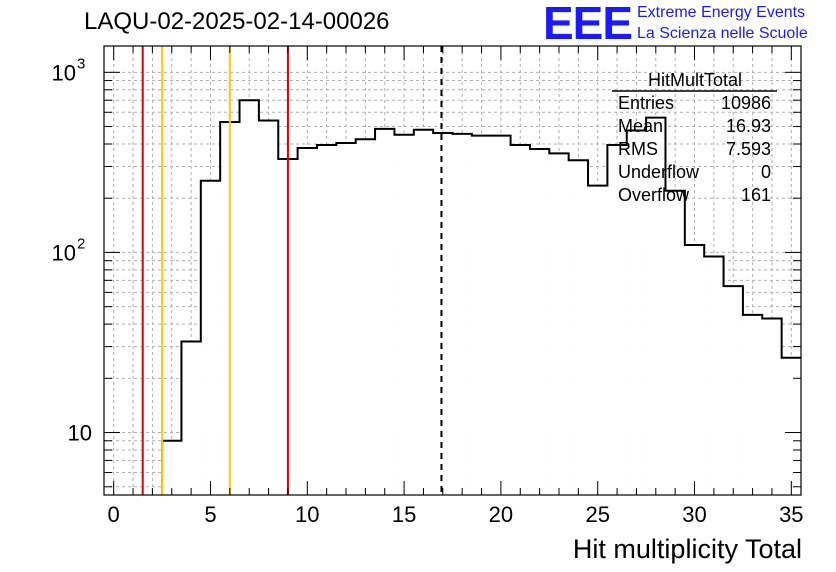 This screenshot has height=572, width=836. I want to click on logo-line-2: La Scienza nelle Scuole, so click(722, 33).